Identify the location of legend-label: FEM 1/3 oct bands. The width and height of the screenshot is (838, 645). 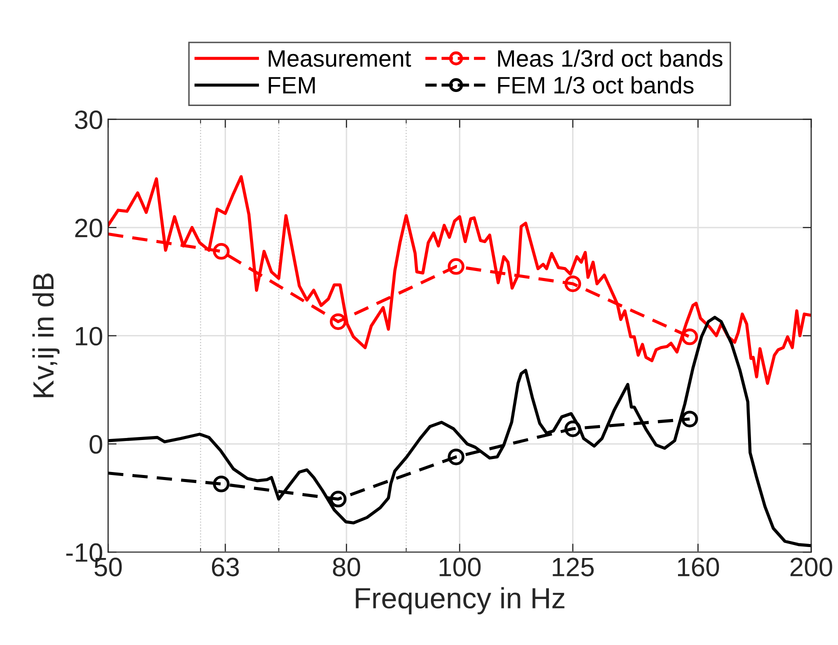
(596, 85).